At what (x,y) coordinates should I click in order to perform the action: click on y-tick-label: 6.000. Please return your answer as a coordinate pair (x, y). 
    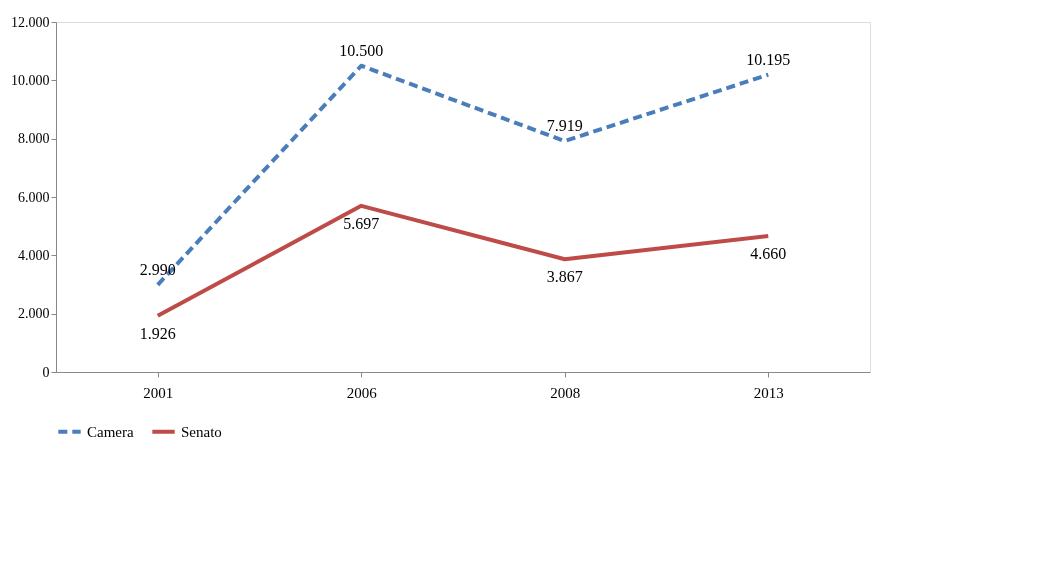
    Looking at the image, I should click on (34, 197).